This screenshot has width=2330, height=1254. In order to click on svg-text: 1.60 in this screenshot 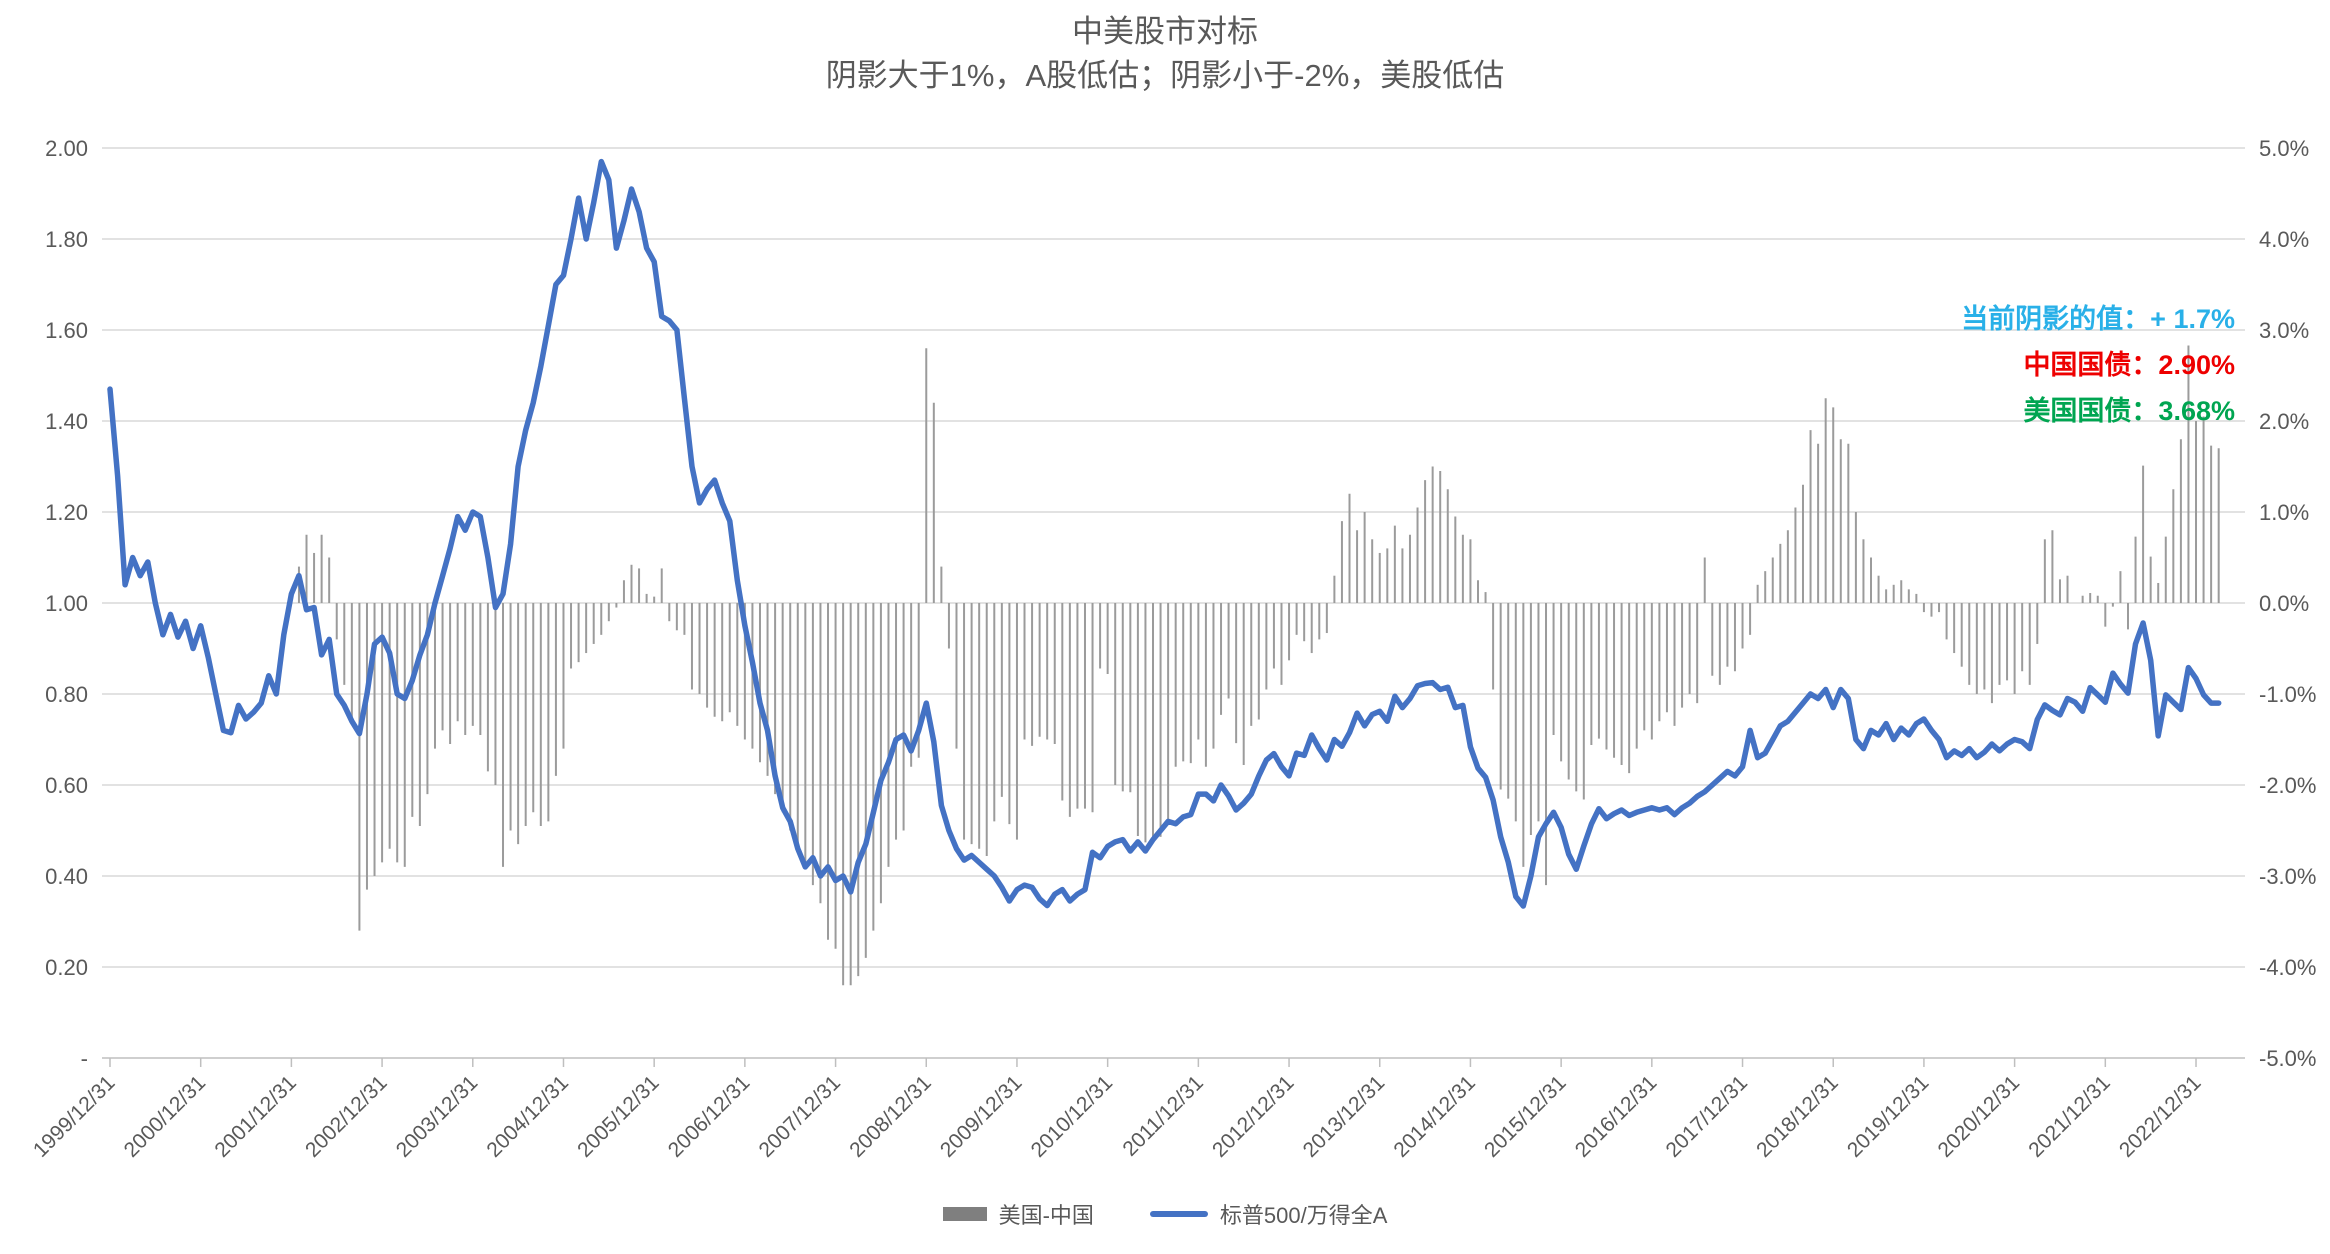, I will do `click(66, 330)`.